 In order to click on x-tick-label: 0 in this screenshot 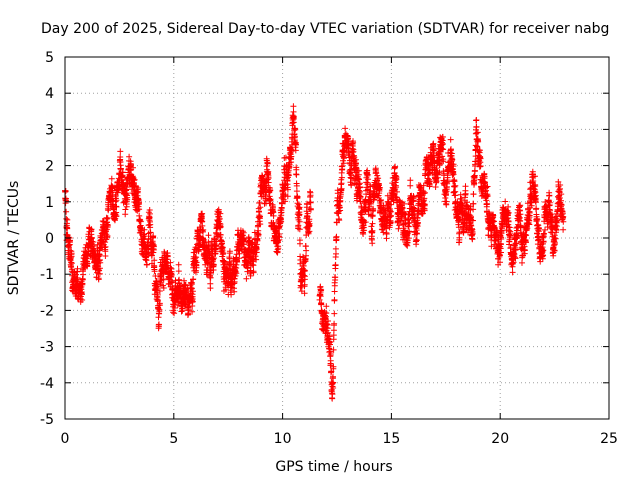, I will do `click(65, 439)`.